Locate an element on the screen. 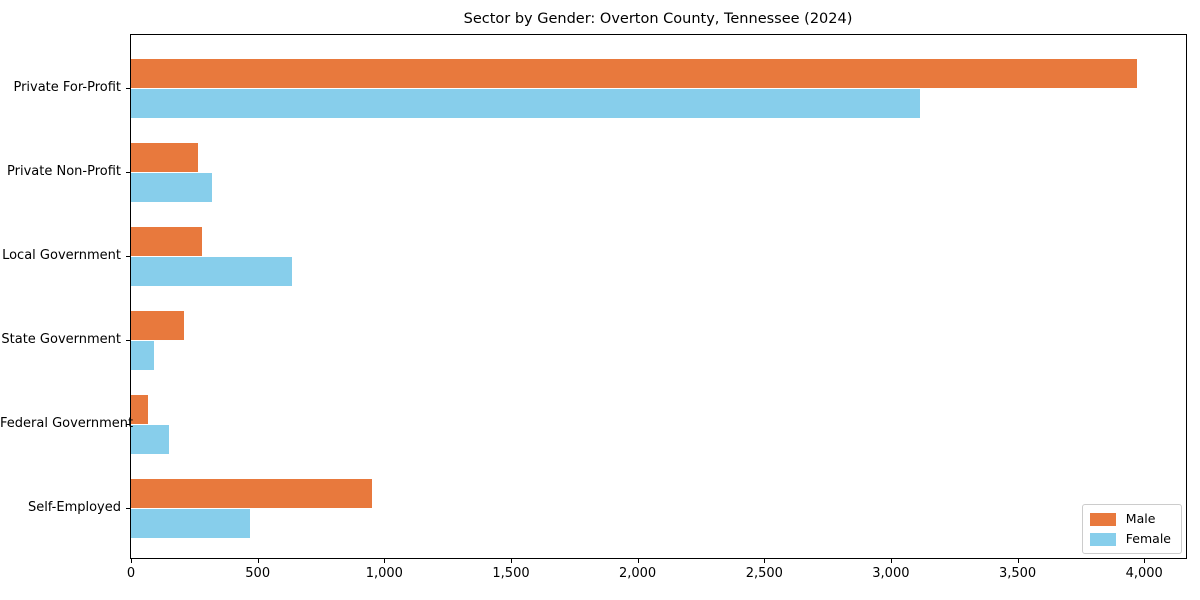 This screenshot has width=1200, height=600. bar-female-local-government is located at coordinates (211, 271).